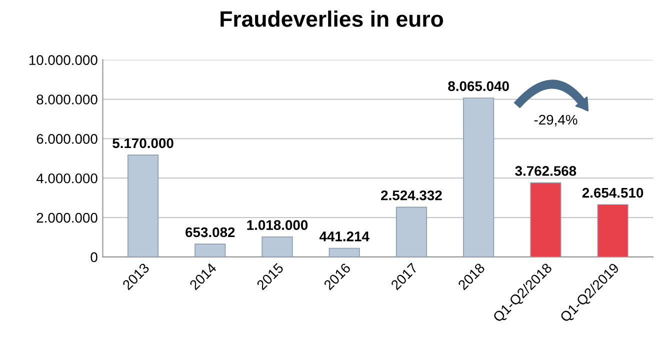 The width and height of the screenshot is (663, 352). Describe the element at coordinates (143, 143) in the screenshot. I see `data-label: 5.170.000` at that location.